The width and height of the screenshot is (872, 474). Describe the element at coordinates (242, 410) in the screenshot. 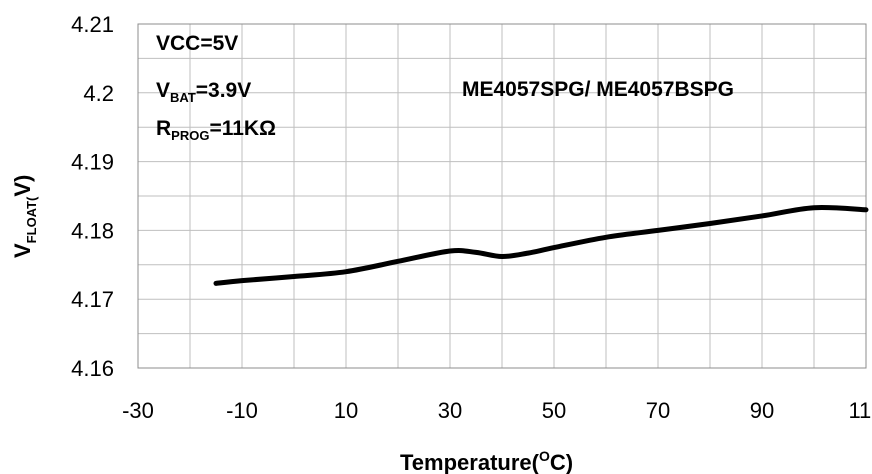

I see `x-tick-label: -10` at that location.